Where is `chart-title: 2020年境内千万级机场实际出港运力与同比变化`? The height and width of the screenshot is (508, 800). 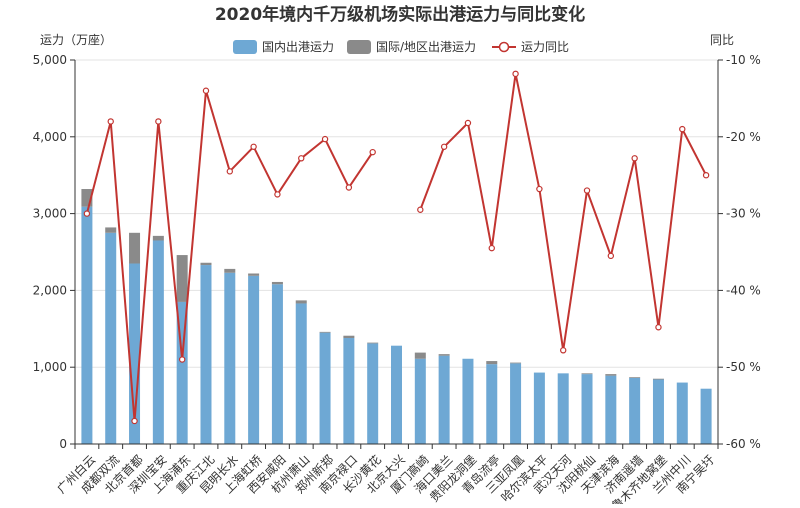 chart-title: 2020年境内千万级机场实际出港运力与同比变化 is located at coordinates (400, 14).